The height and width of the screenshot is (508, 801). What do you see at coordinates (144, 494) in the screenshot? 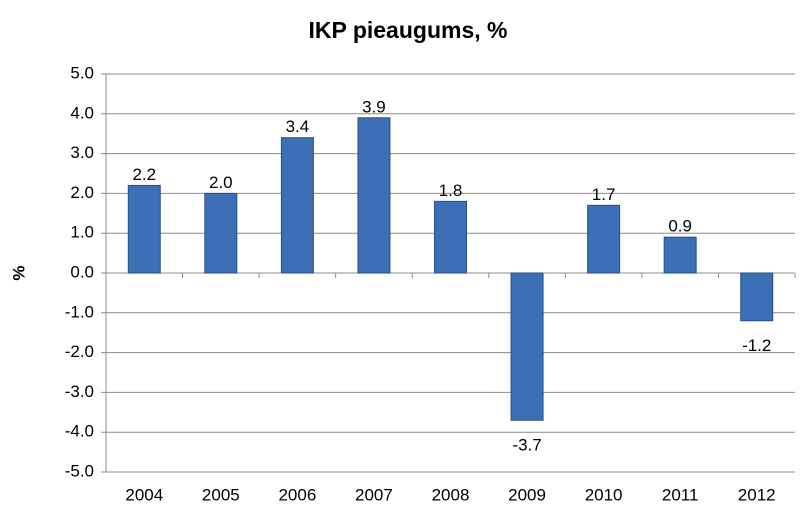
I see `x-tick-label: 2004` at bounding box center [144, 494].